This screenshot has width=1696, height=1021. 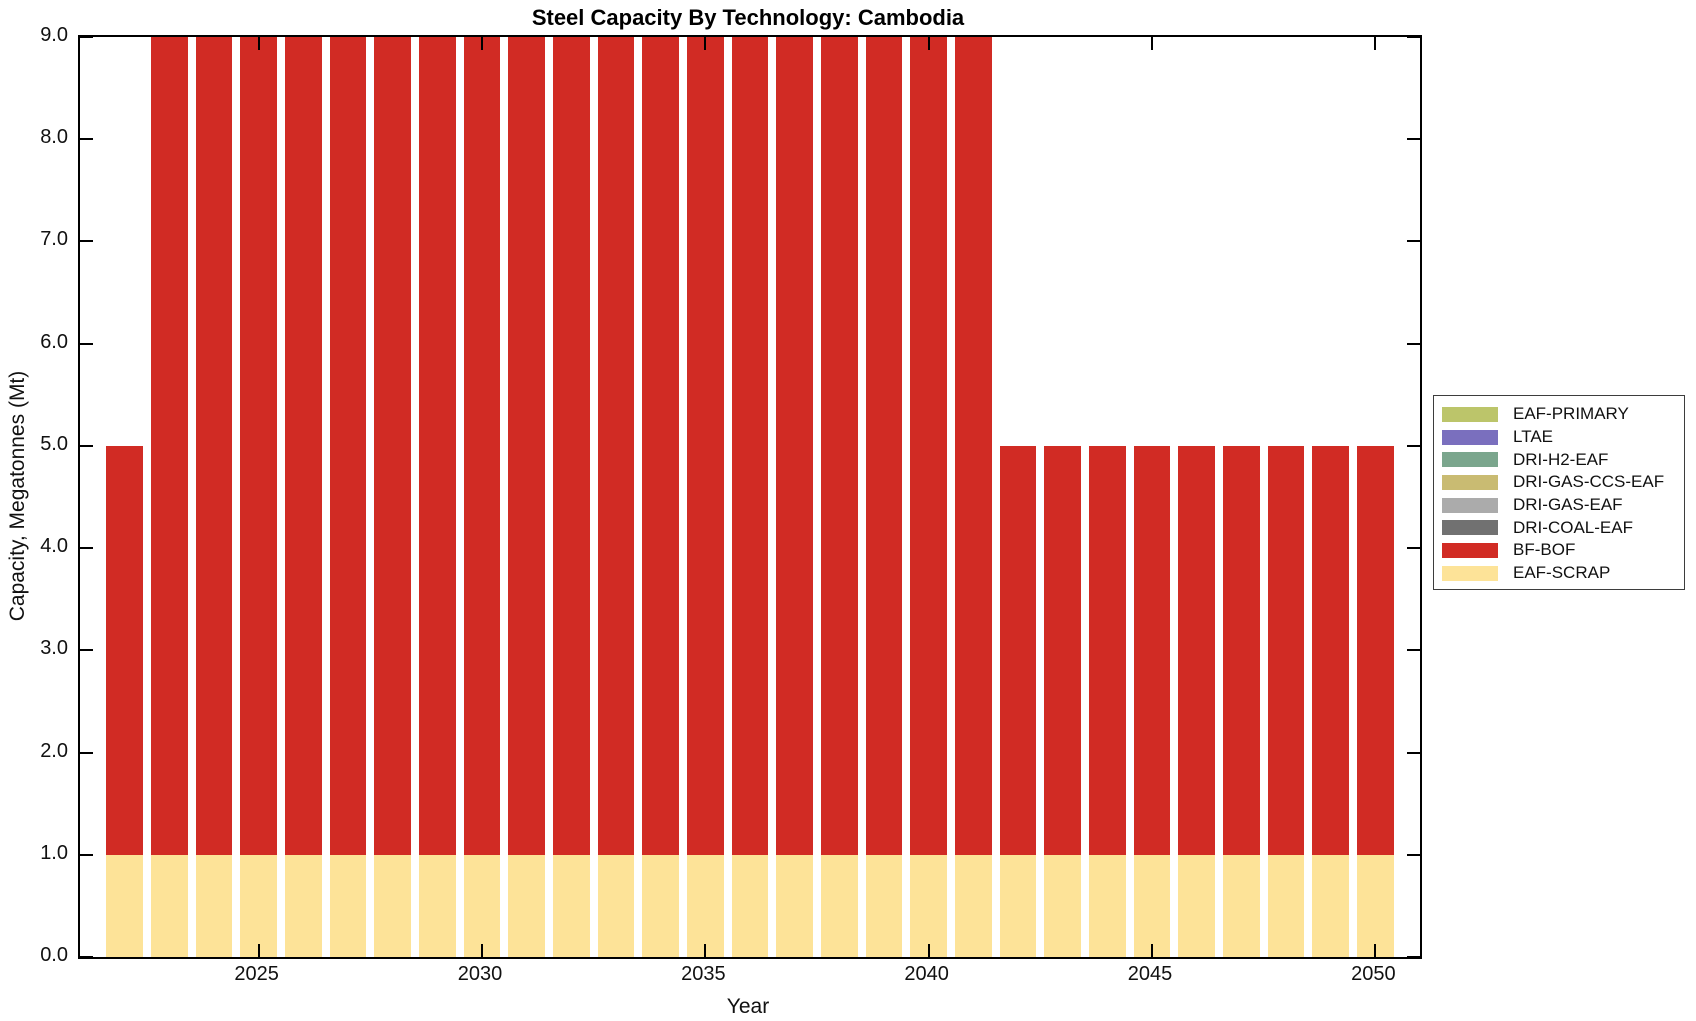 I want to click on x-tick-label: 2035, so click(x=703, y=974).